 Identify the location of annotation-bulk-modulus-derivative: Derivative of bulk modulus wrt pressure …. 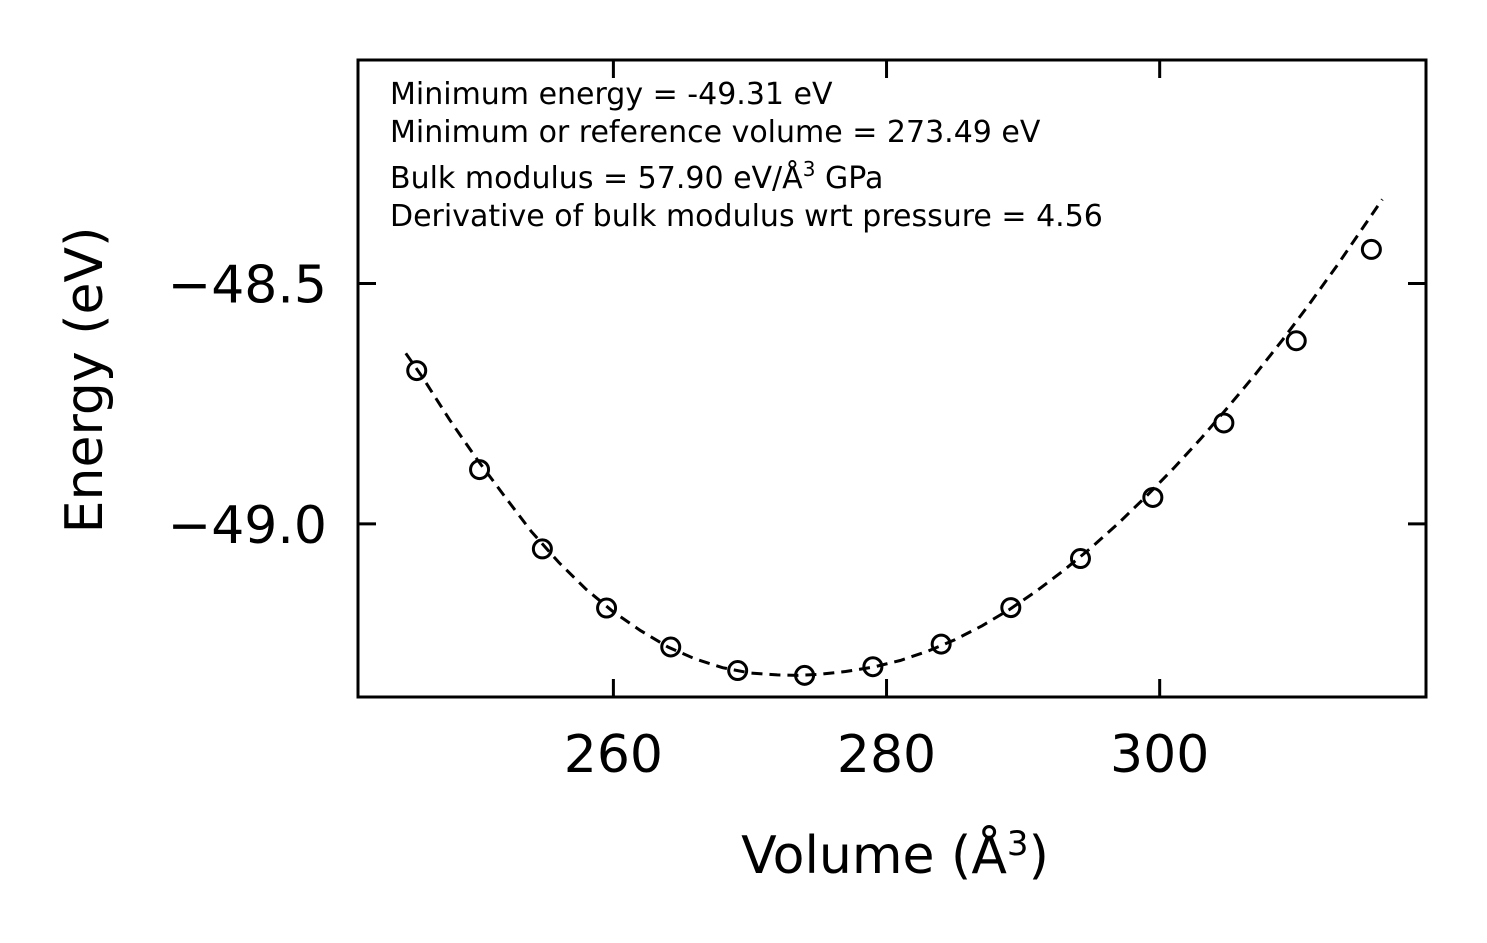
(746, 216).